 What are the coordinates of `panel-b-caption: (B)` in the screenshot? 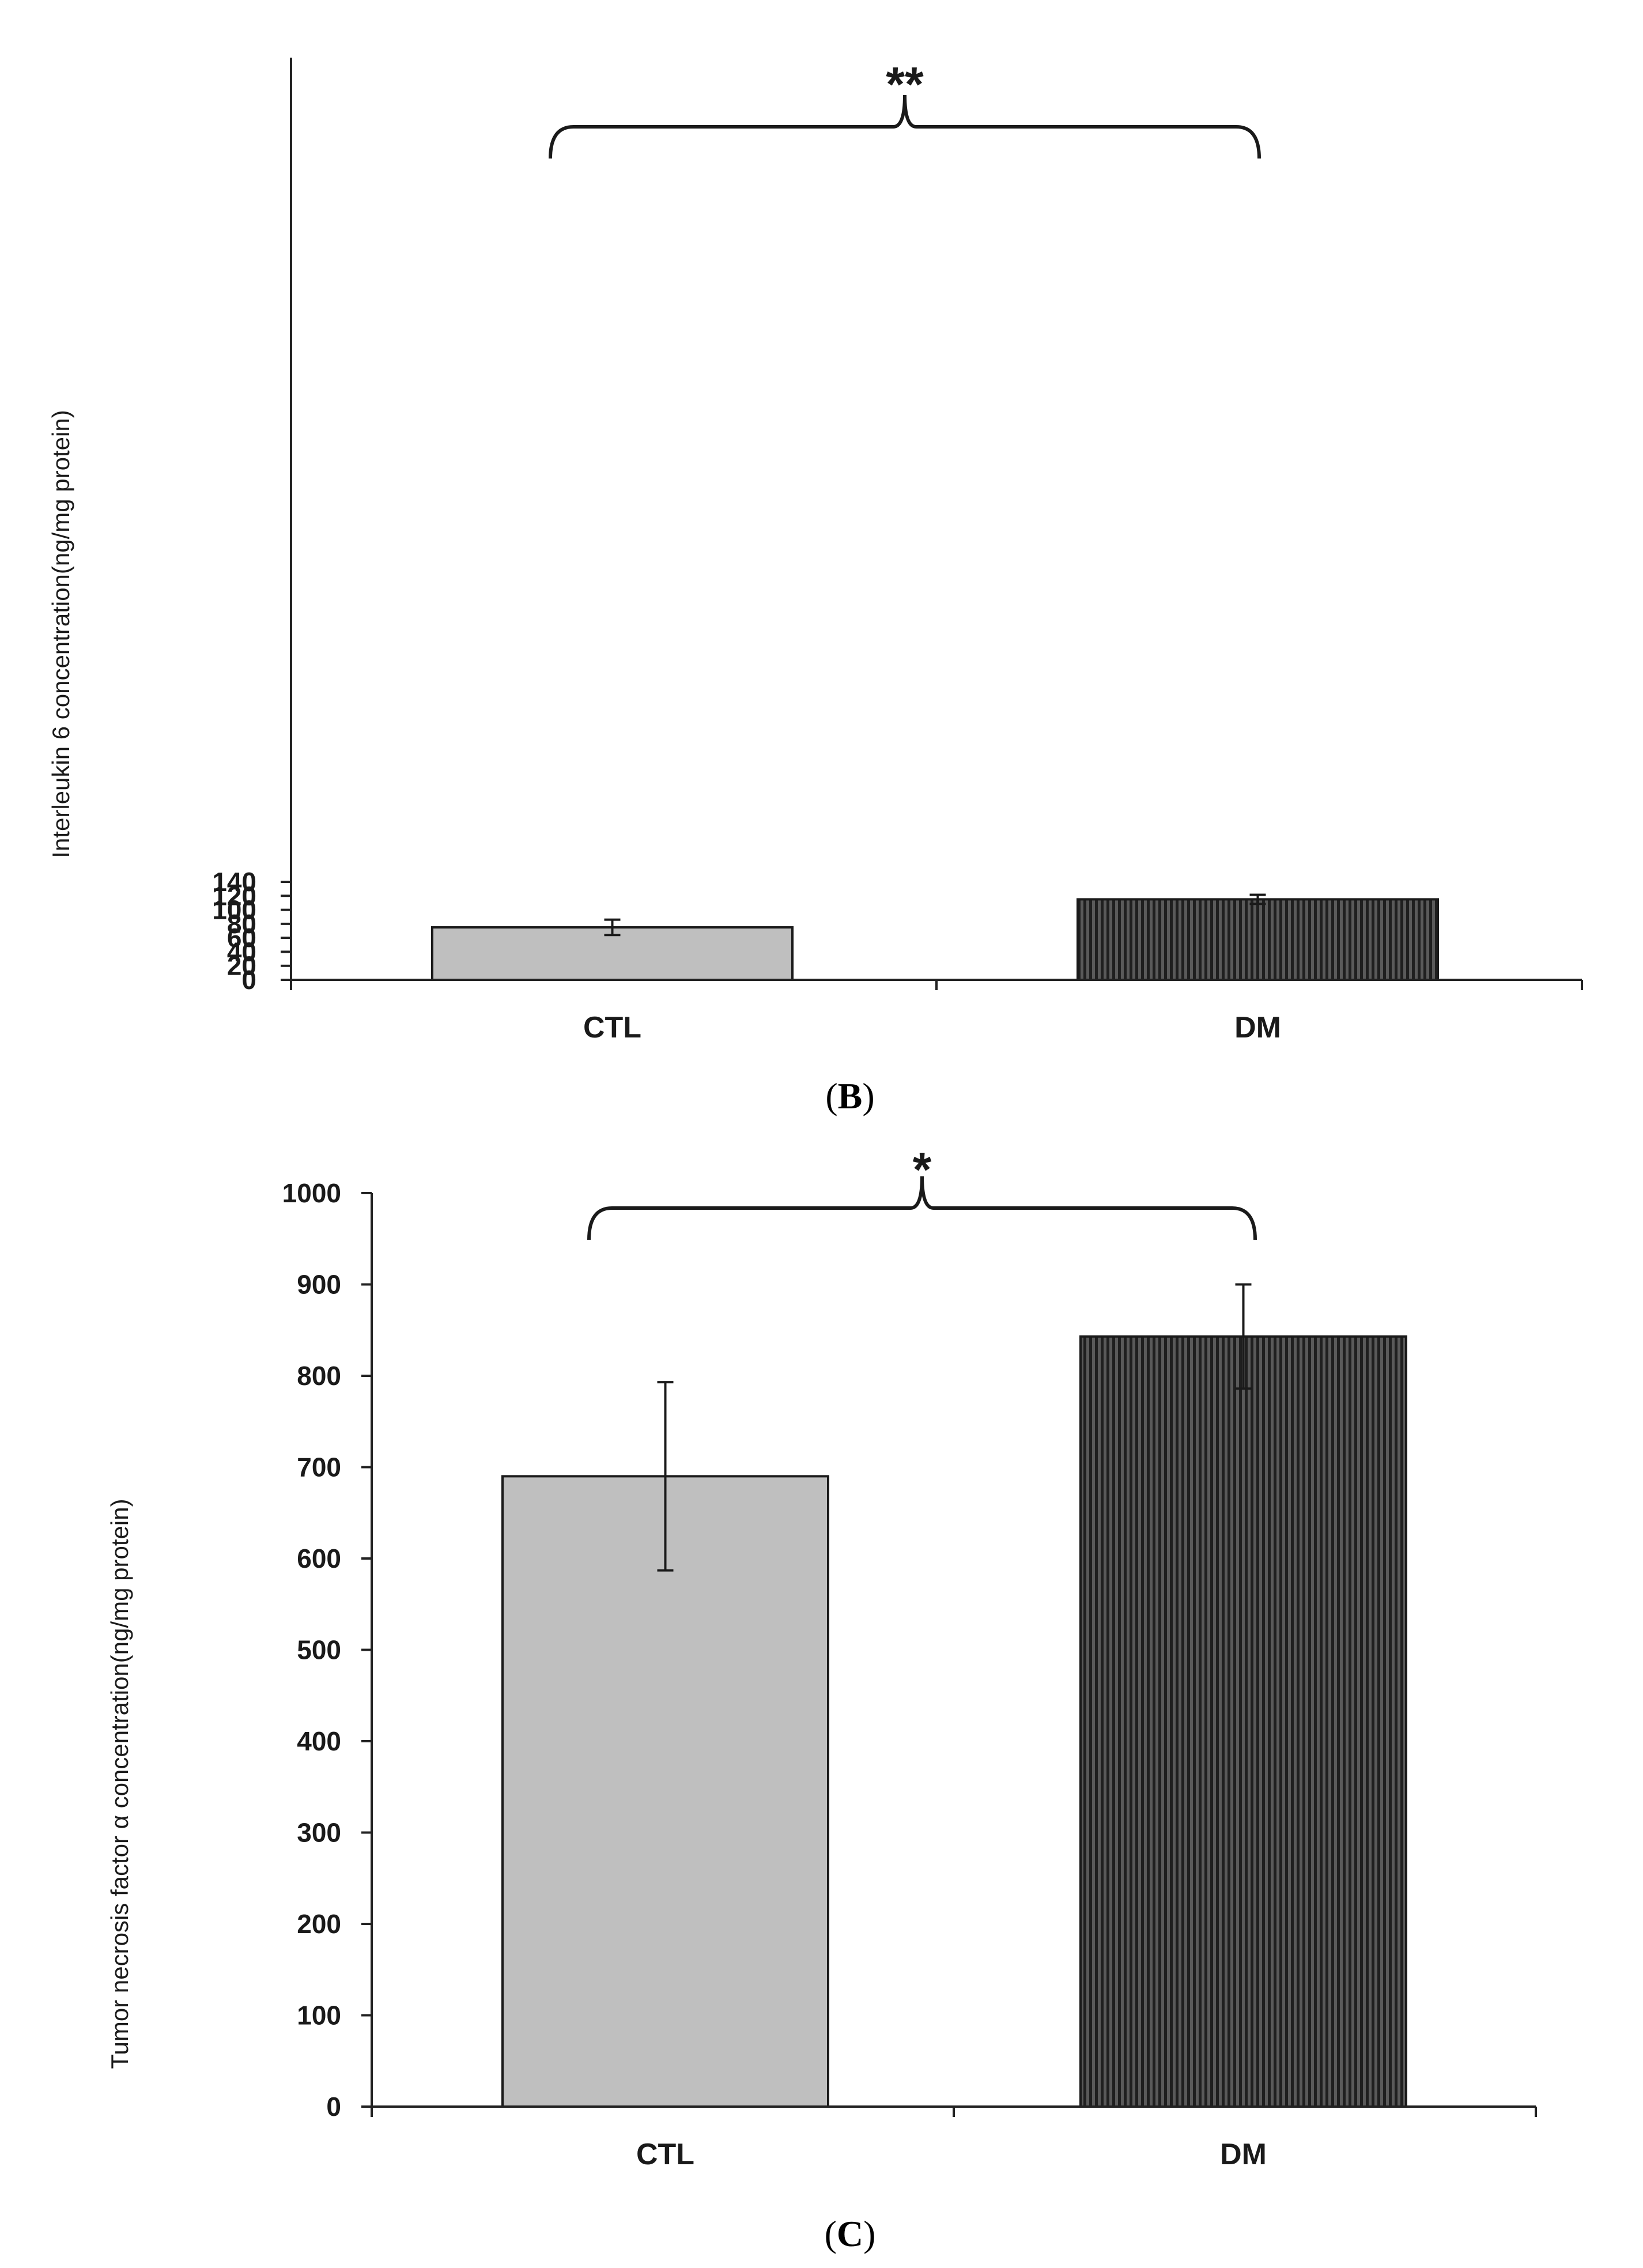 It's located at (849, 1095).